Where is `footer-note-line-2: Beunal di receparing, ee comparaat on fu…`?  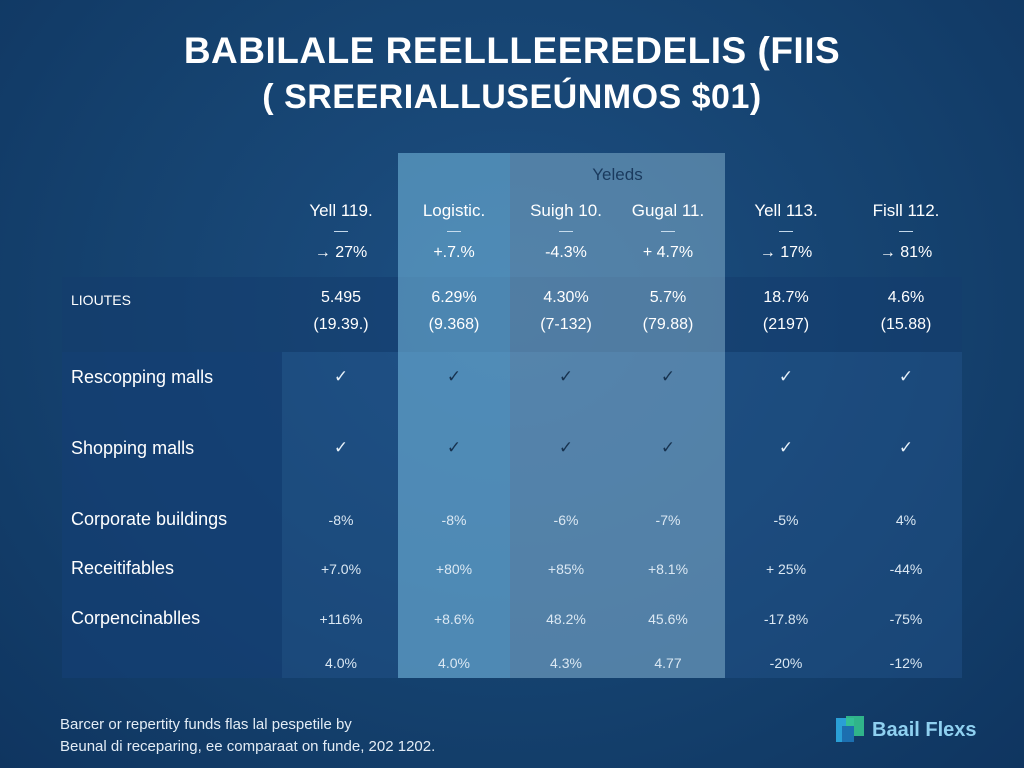
footer-note-line-2: Beunal di receparing, ee comparaat on fu… is located at coordinates (248, 746).